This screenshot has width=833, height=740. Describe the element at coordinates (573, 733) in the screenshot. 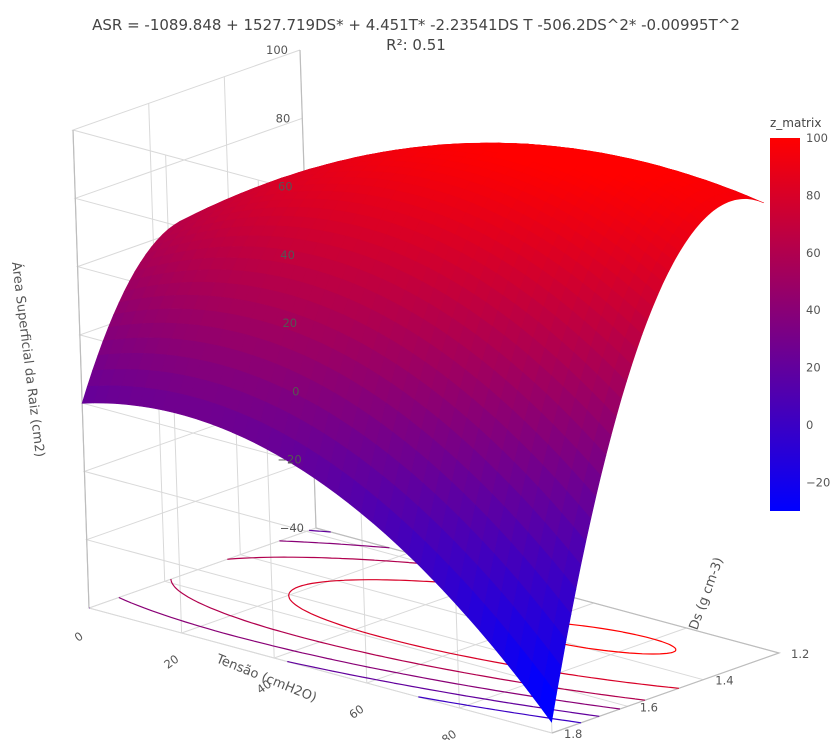

I see `y-tick-label: 1.8` at that location.